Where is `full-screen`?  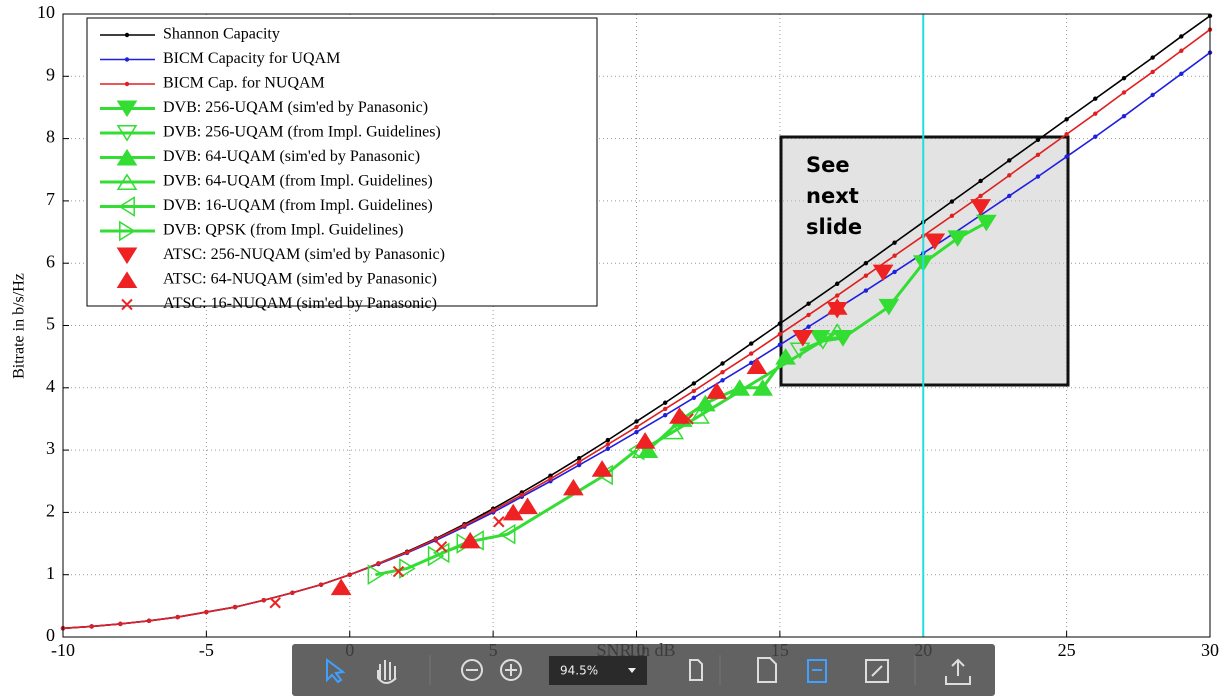 full-screen is located at coordinates (877, 671).